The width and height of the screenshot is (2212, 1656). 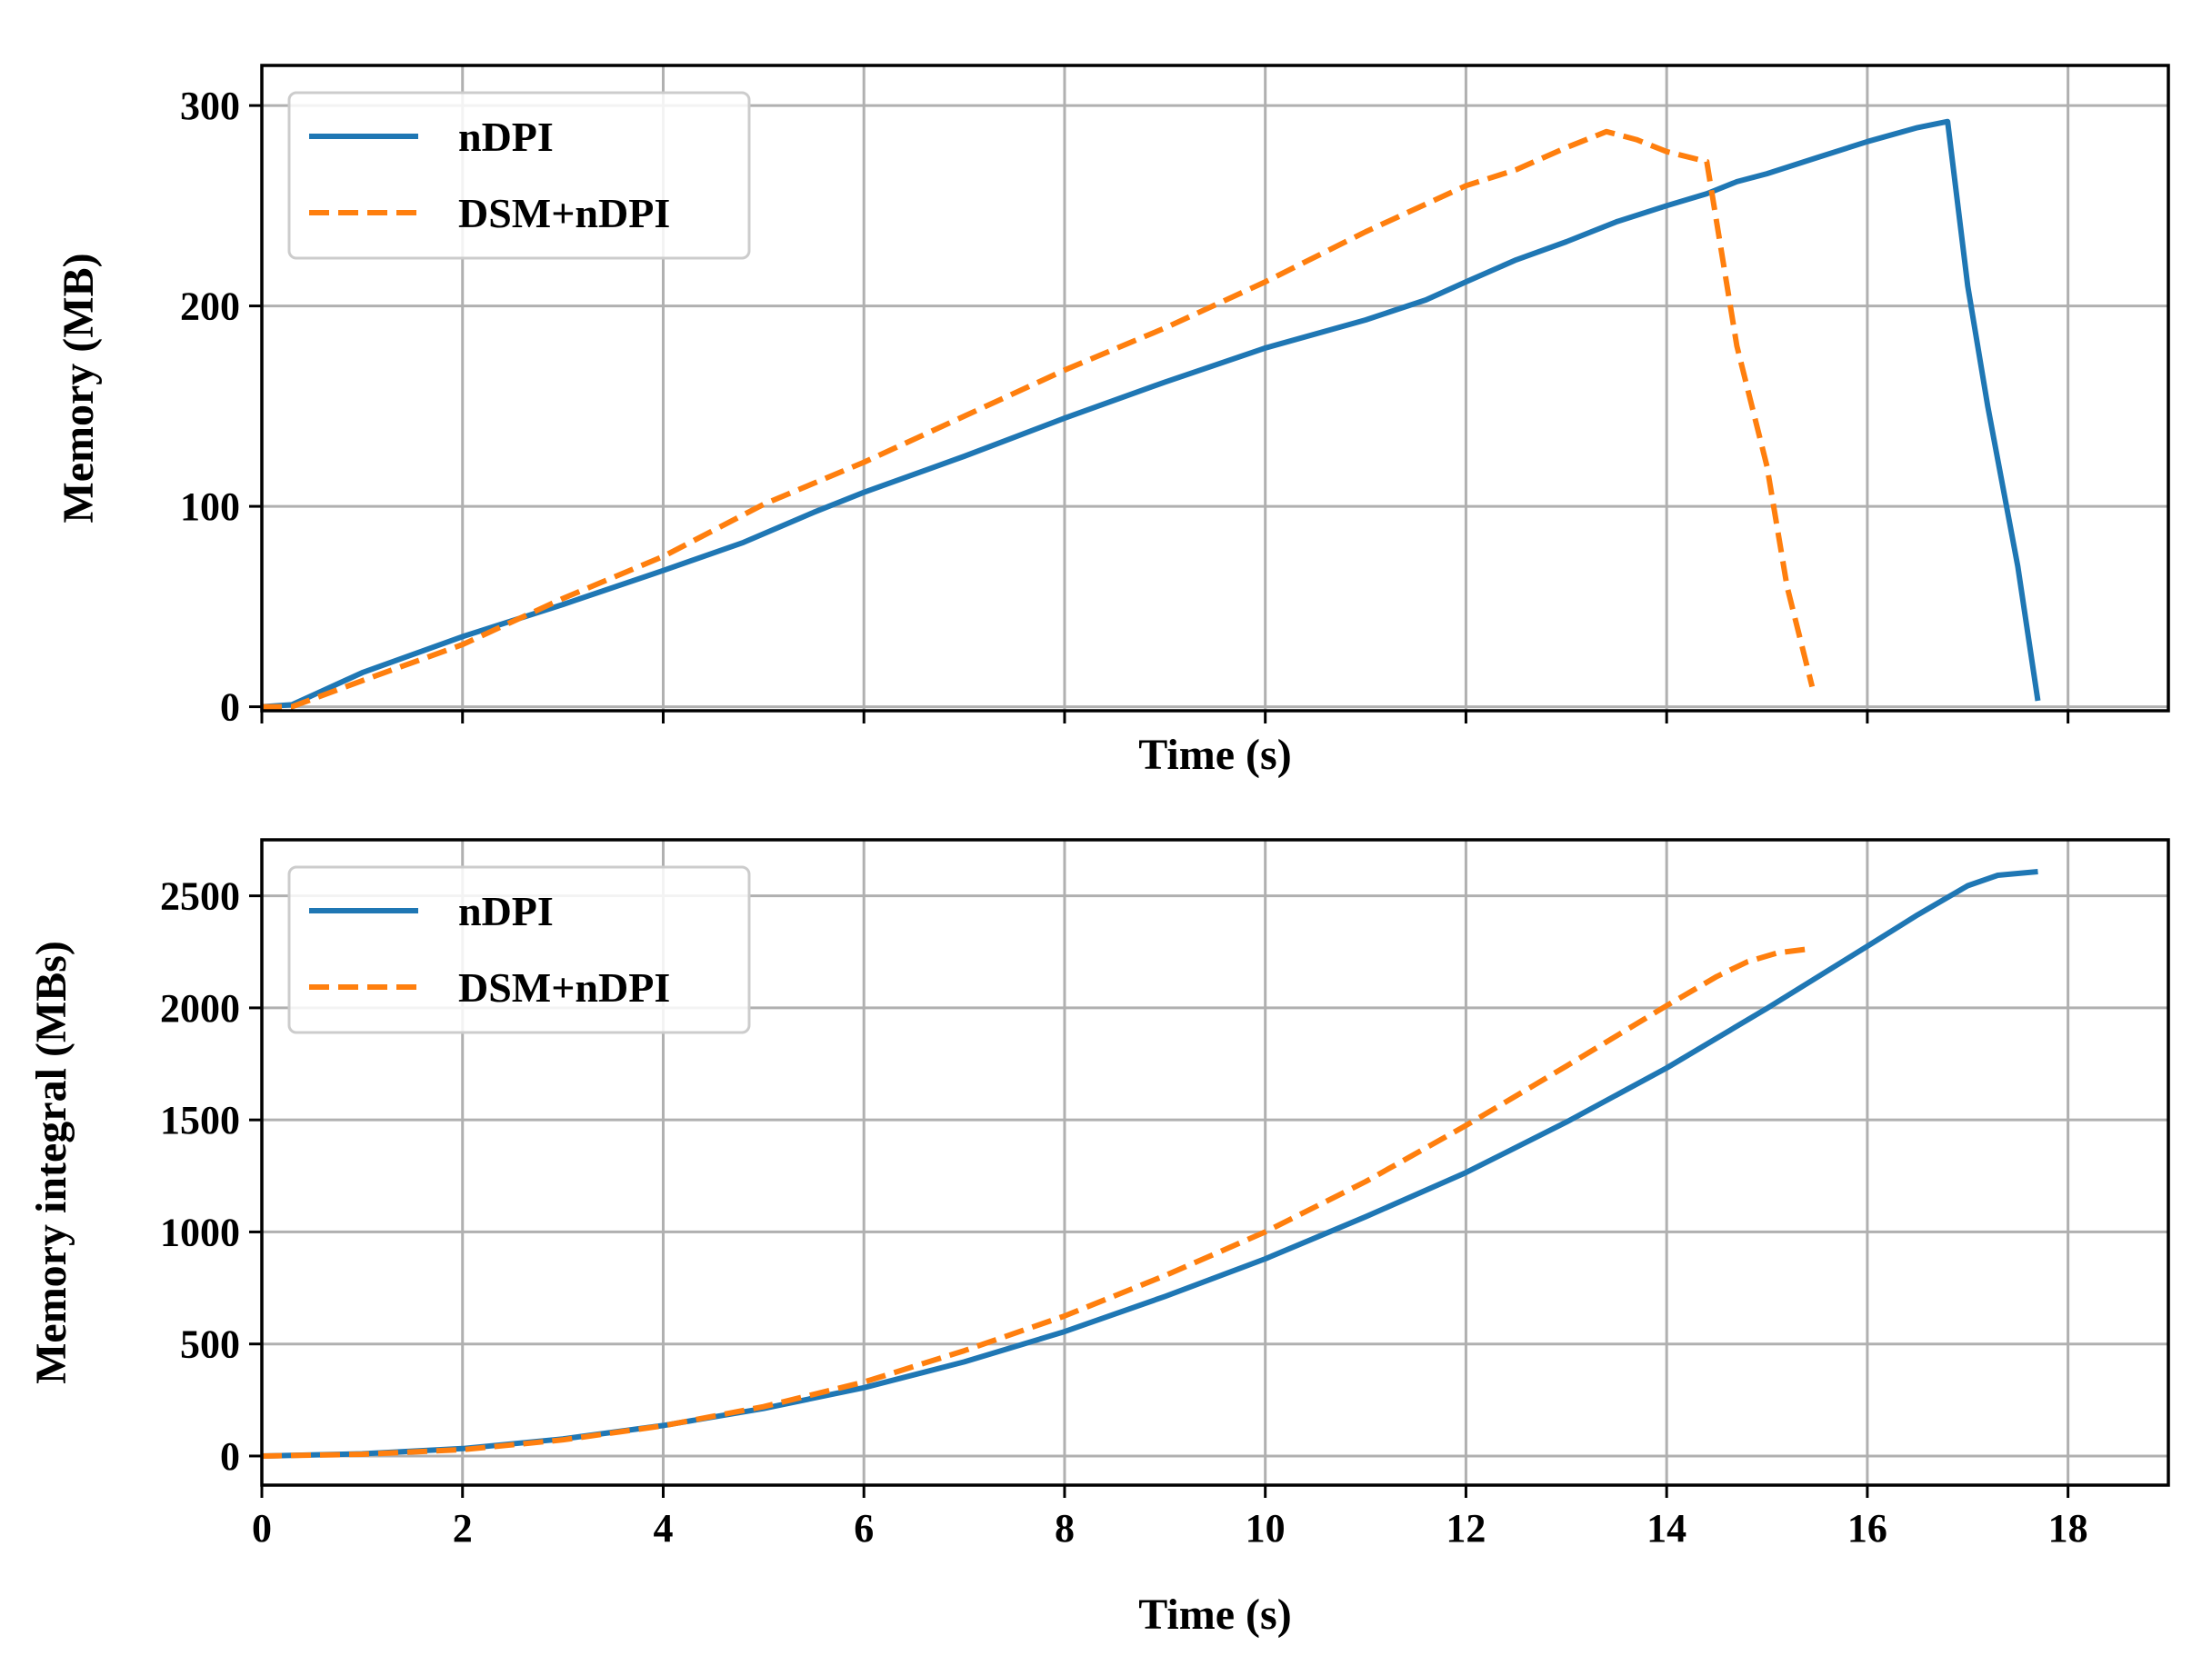 I want to click on y-tick-label: 100, so click(x=210, y=506).